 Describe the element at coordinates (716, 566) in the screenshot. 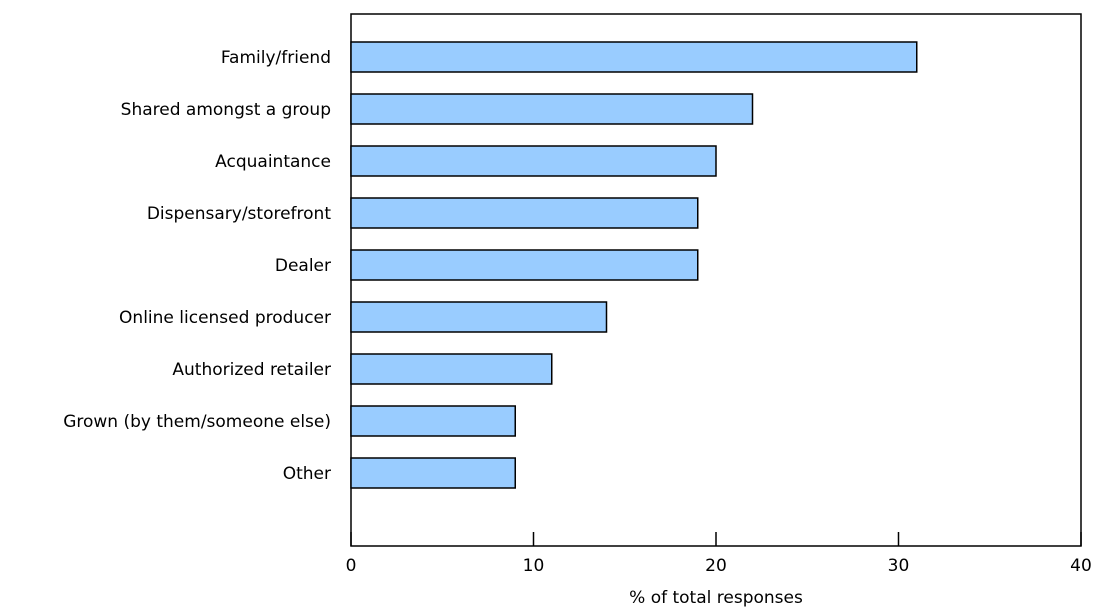

I see `x-tick-label: 20` at that location.